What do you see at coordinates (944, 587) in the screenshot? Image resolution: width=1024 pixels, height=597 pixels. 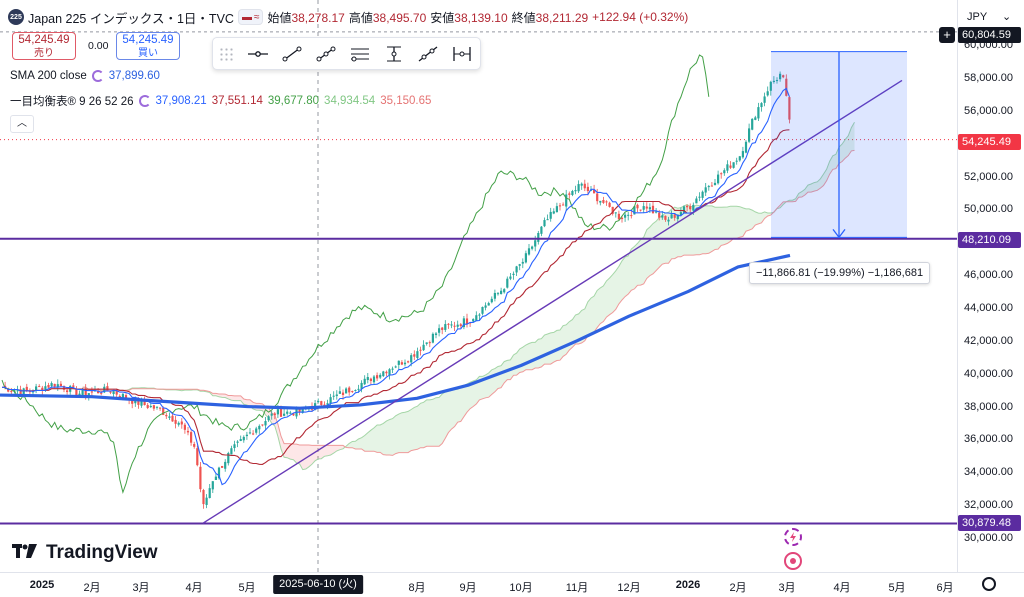 I see `time-tick-label: 6月` at bounding box center [944, 587].